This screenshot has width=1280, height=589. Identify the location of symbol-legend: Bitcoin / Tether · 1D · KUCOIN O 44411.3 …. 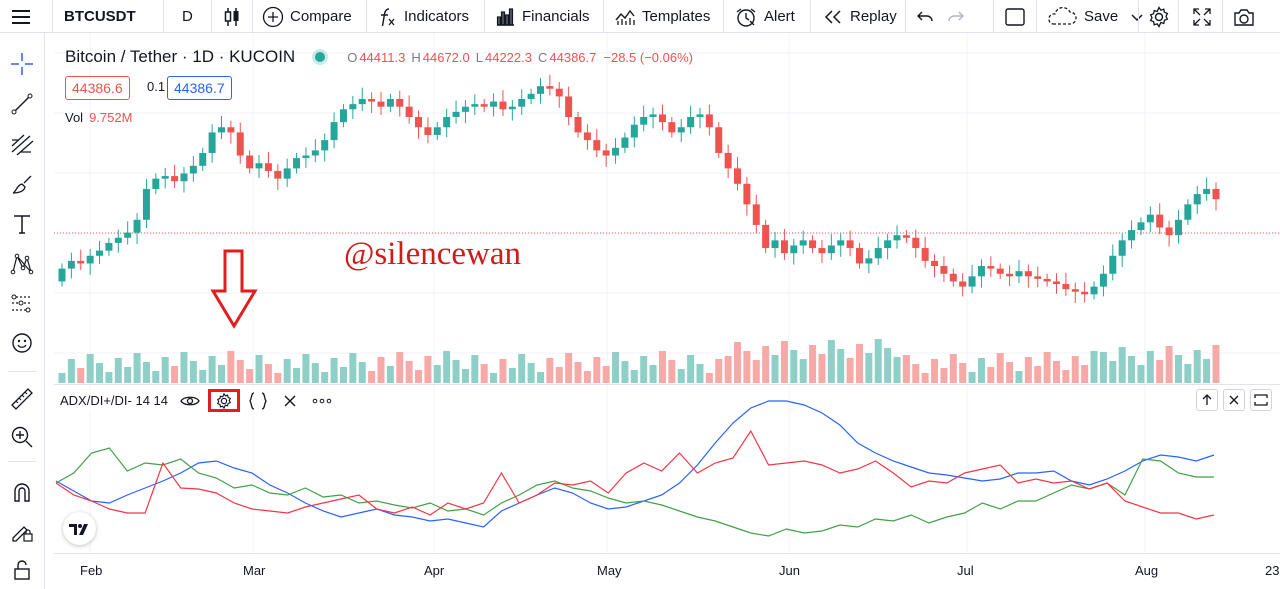
(379, 57).